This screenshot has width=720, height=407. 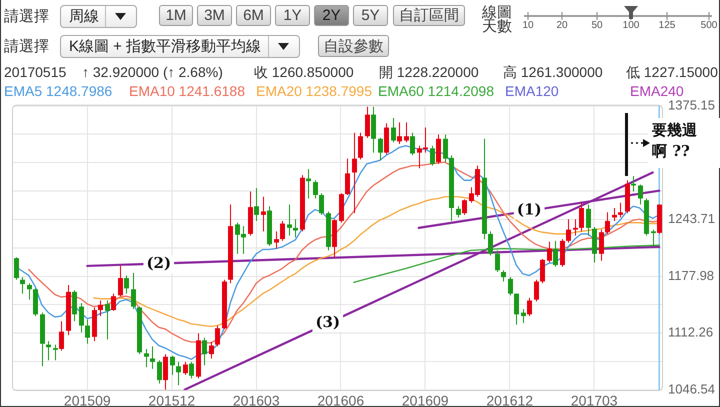 I want to click on y-tick-label: 1243.71, so click(x=691, y=218).